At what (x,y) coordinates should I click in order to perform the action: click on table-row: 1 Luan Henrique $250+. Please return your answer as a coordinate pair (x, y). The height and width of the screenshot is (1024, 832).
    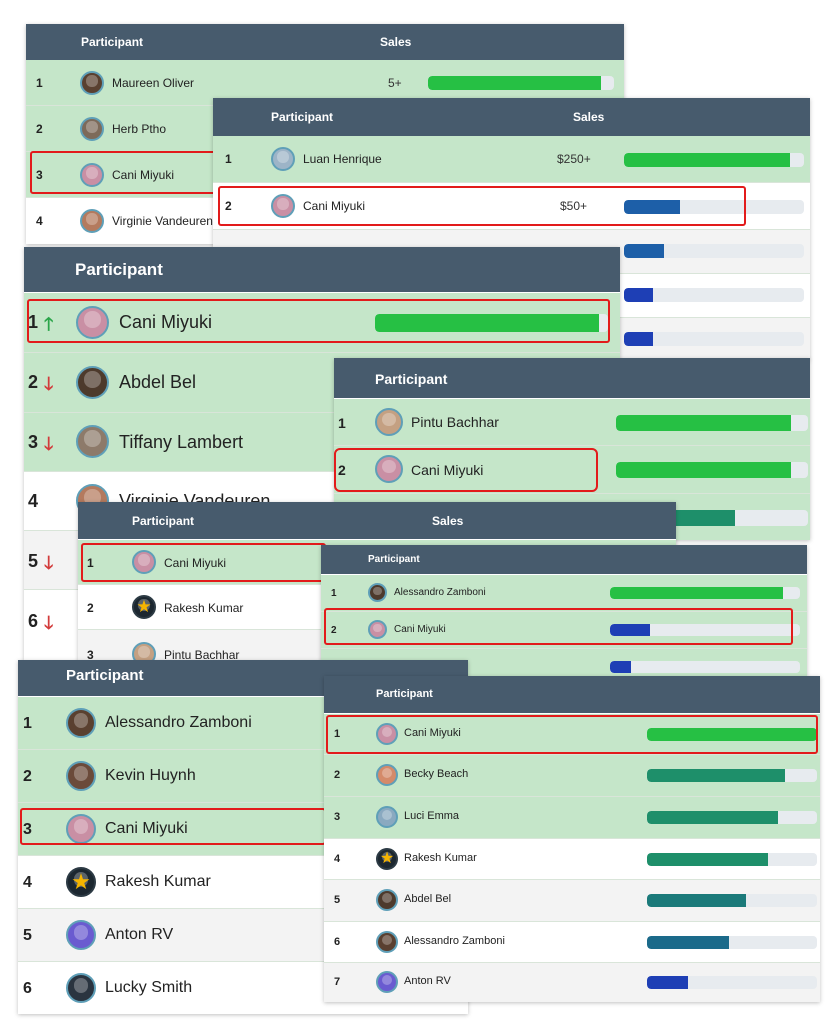
    Looking at the image, I should click on (511, 159).